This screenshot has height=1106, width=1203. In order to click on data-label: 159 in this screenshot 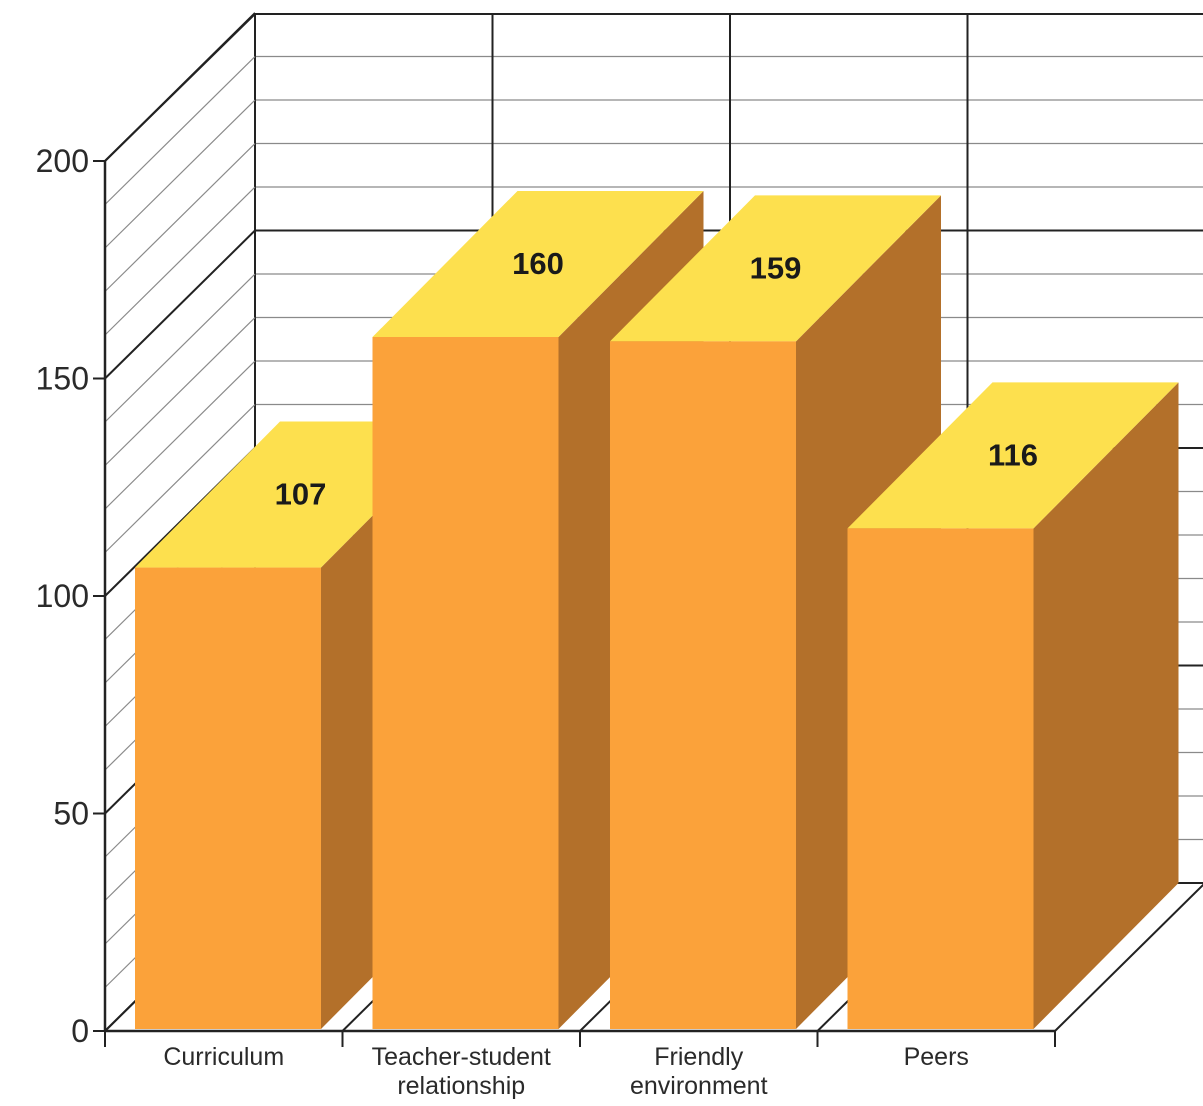, I will do `click(776, 267)`.